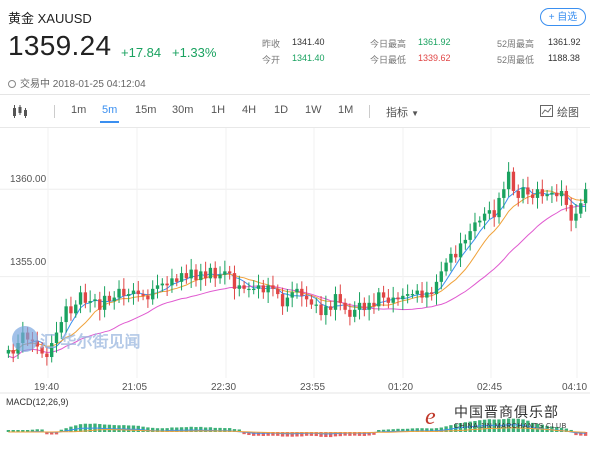 The width and height of the screenshot is (590, 453). I want to click on period-15m: 15m, so click(146, 110).